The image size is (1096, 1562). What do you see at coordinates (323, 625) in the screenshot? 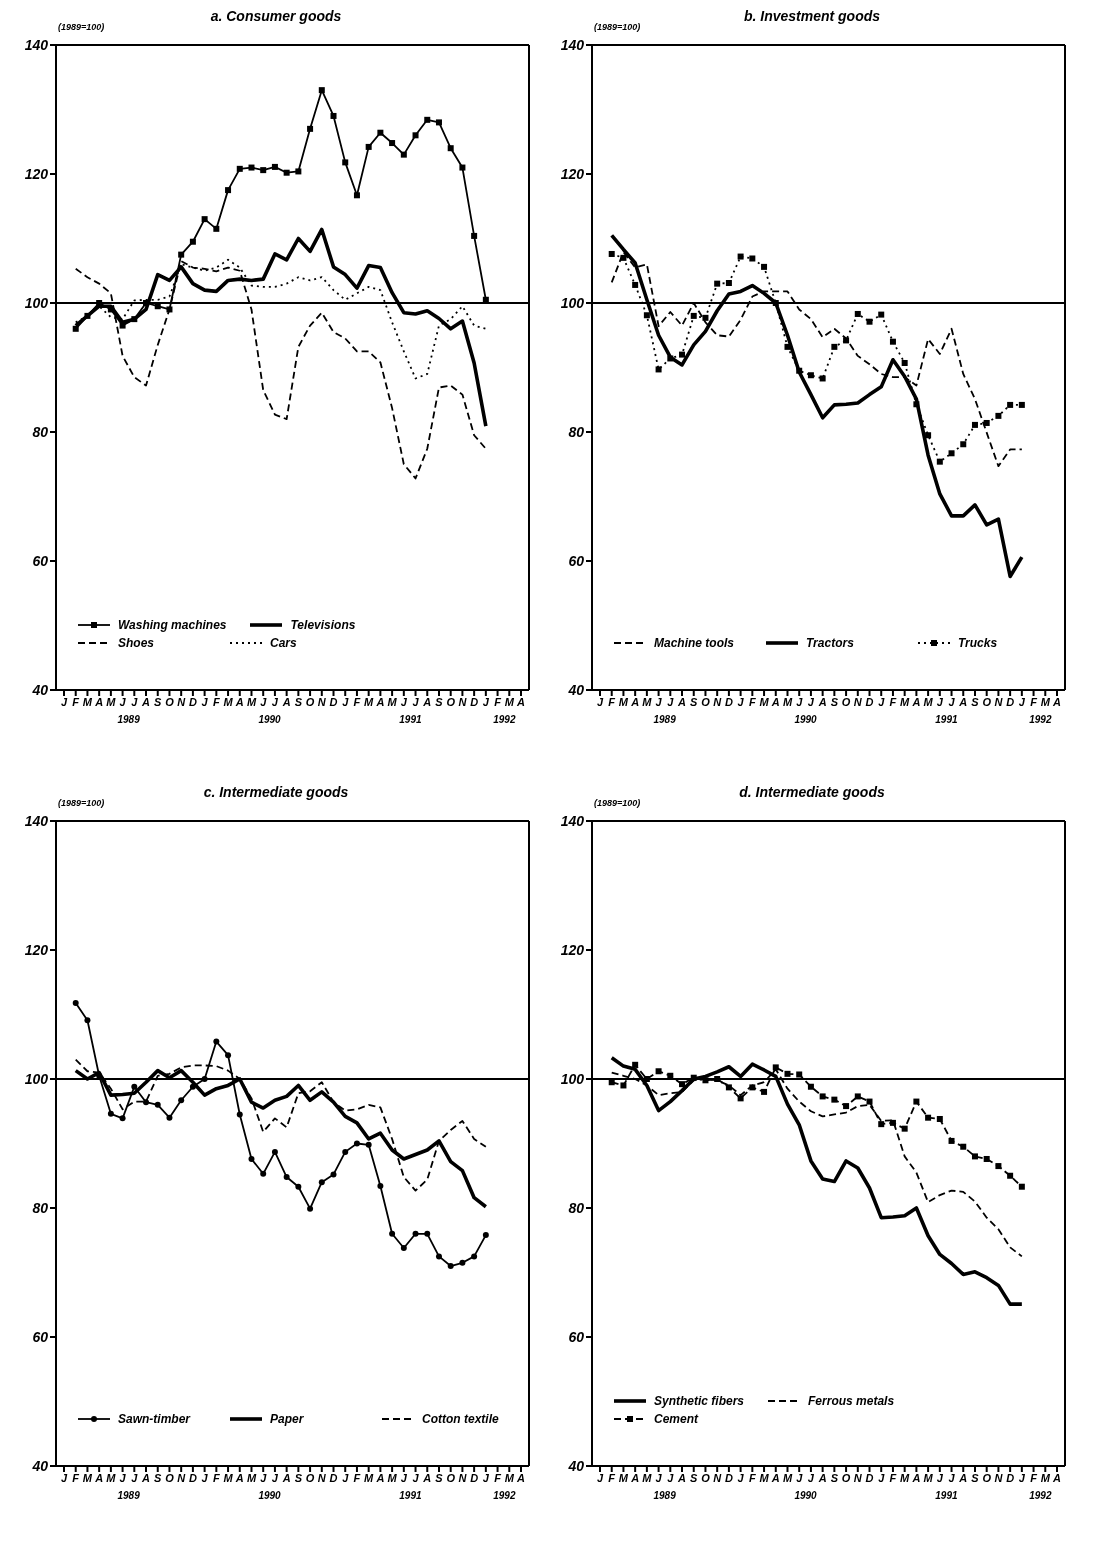
I see `legend-label: Televisions` at bounding box center [323, 625].